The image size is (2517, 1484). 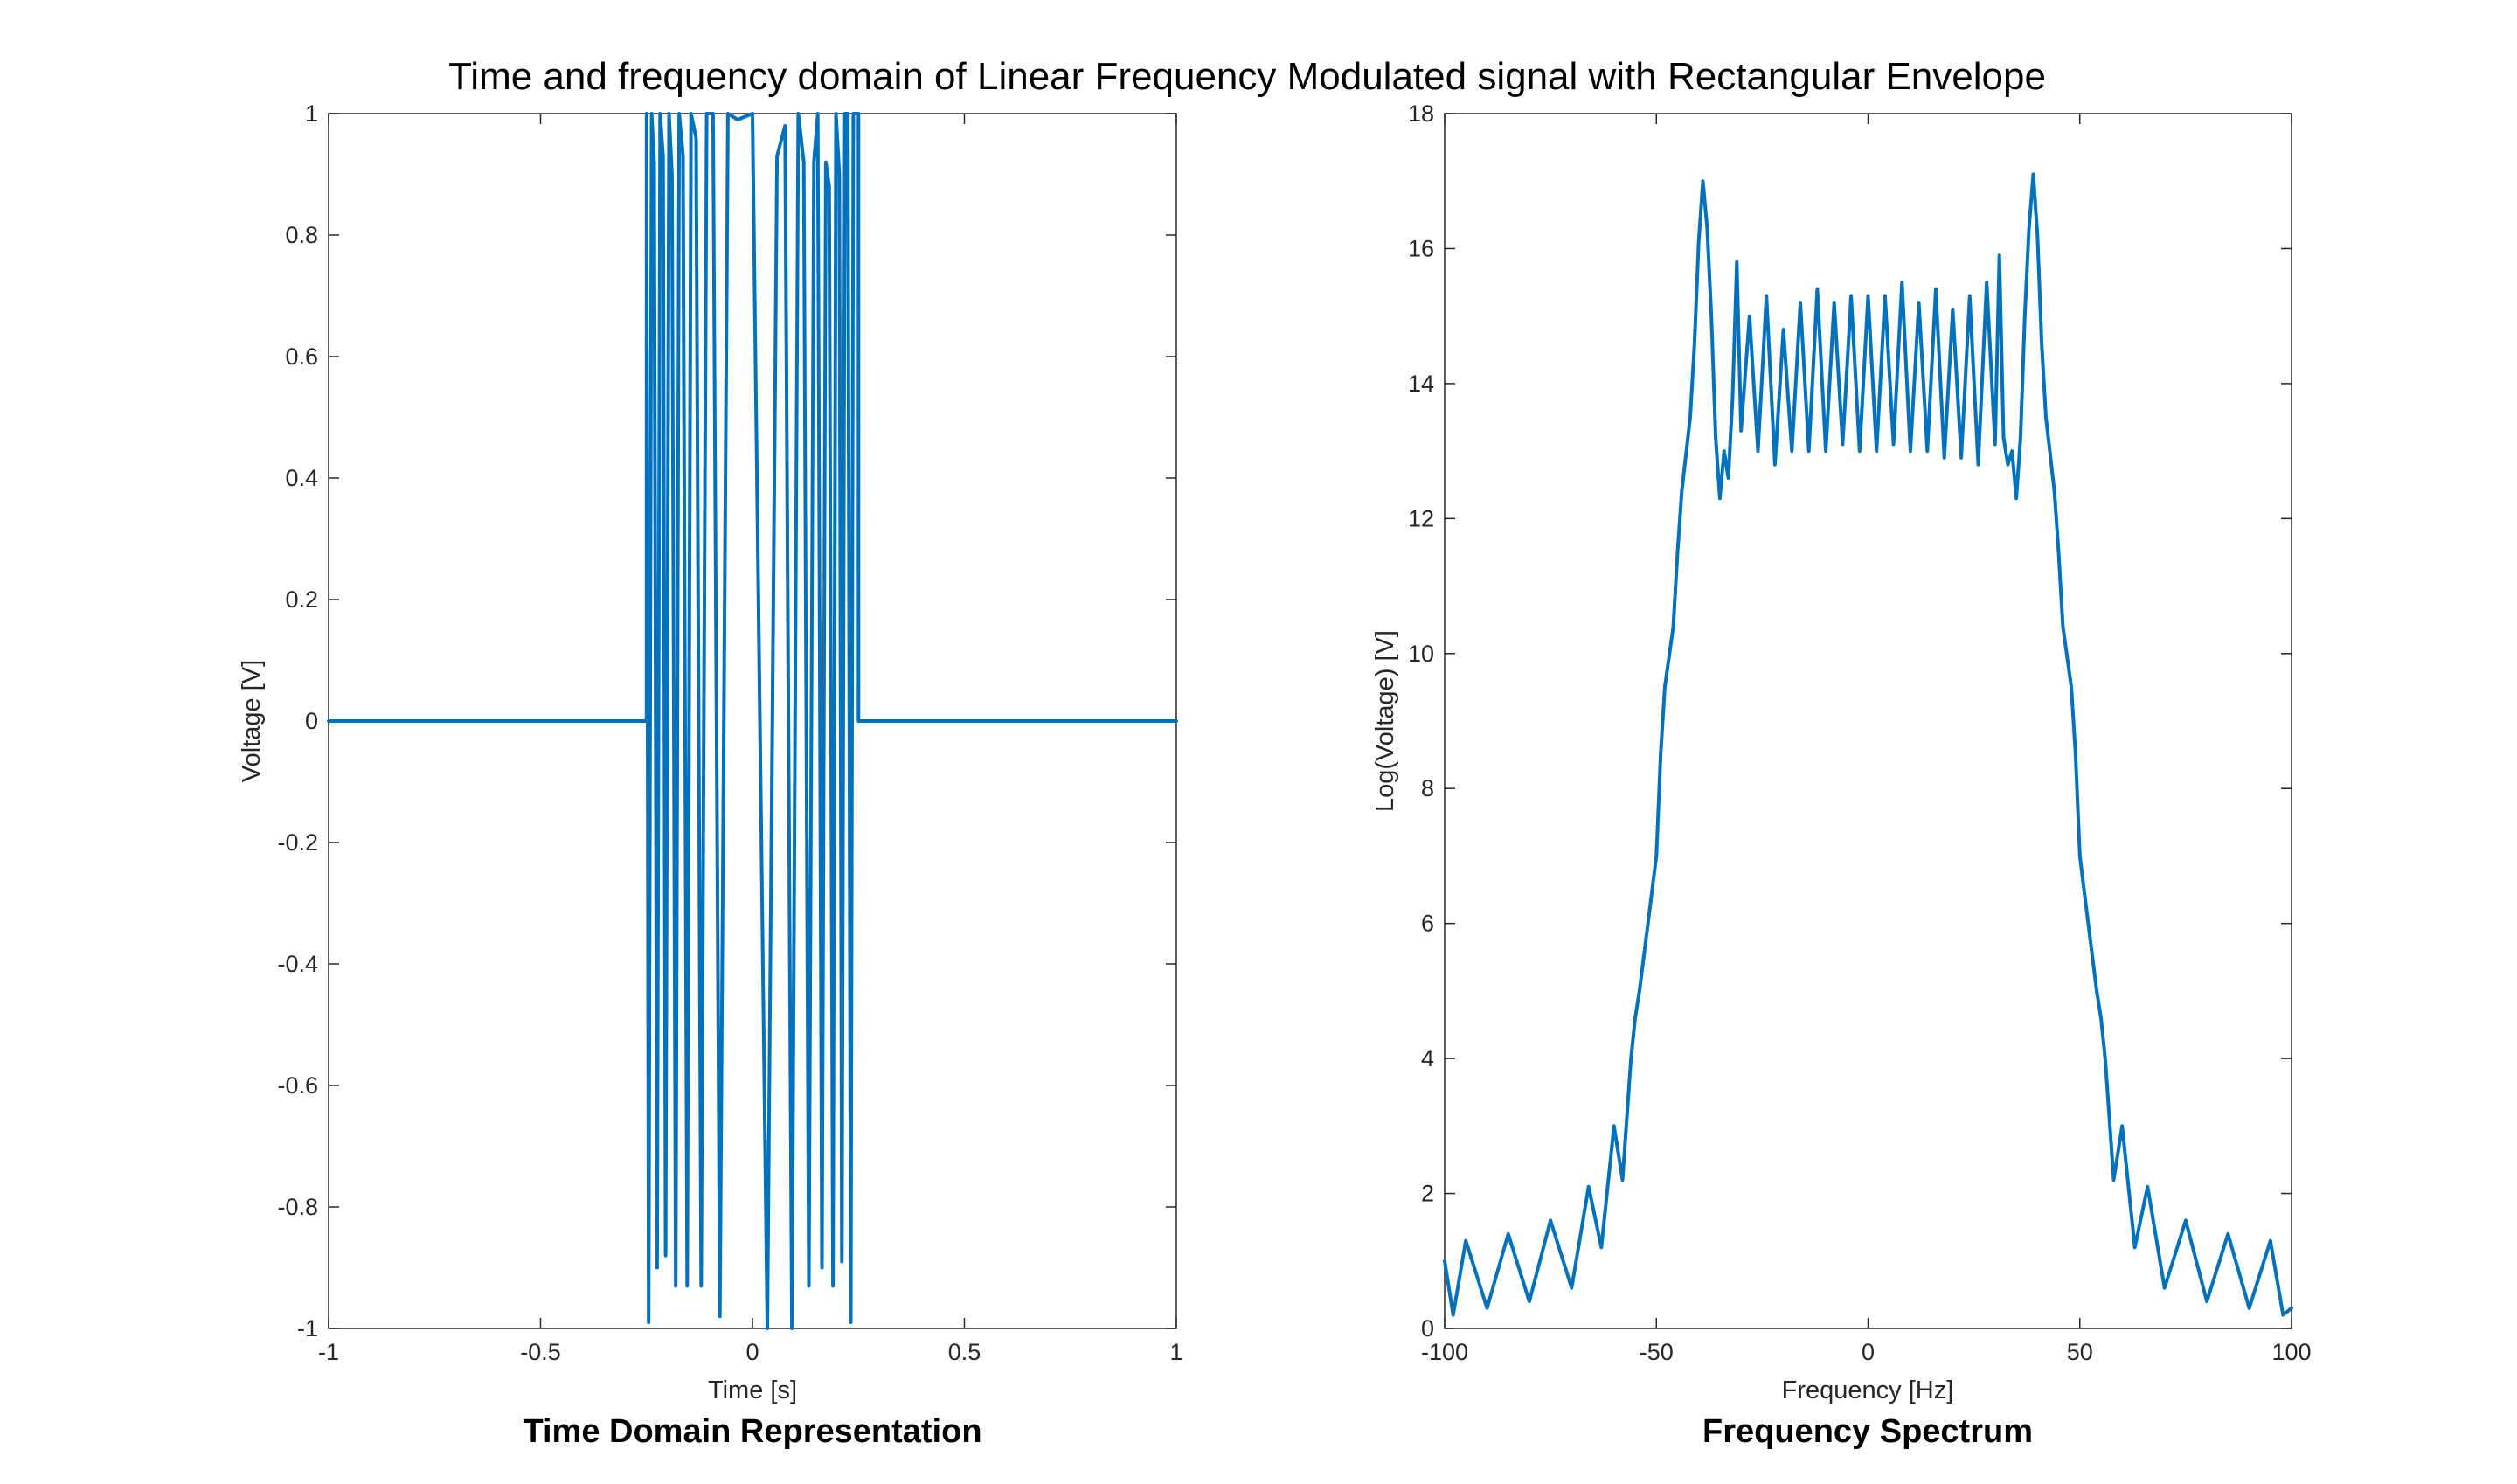 I want to click on frequency-spectrum-ytick-label: 14, so click(x=1421, y=384).